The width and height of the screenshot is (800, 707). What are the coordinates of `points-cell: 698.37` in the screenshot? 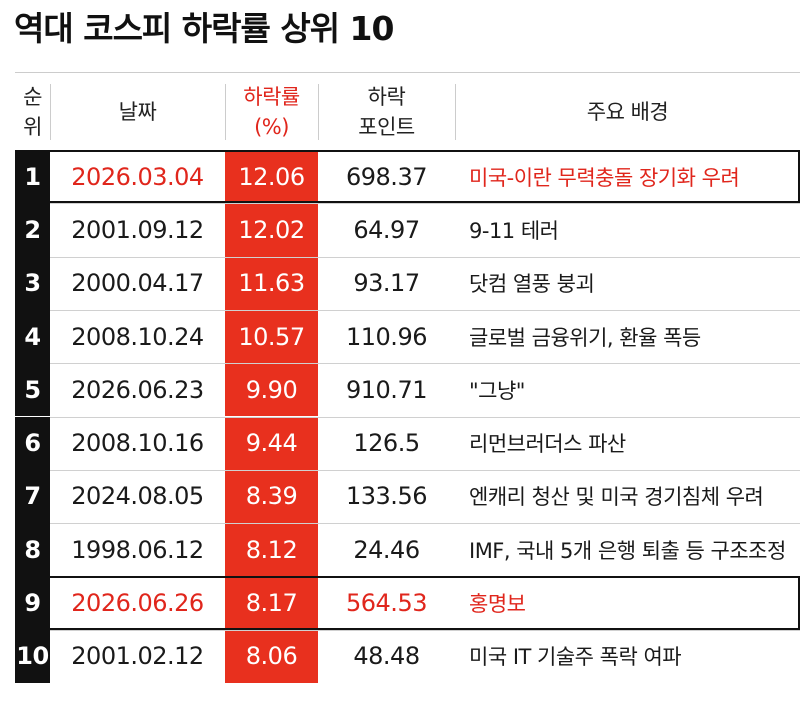 It's located at (386, 176).